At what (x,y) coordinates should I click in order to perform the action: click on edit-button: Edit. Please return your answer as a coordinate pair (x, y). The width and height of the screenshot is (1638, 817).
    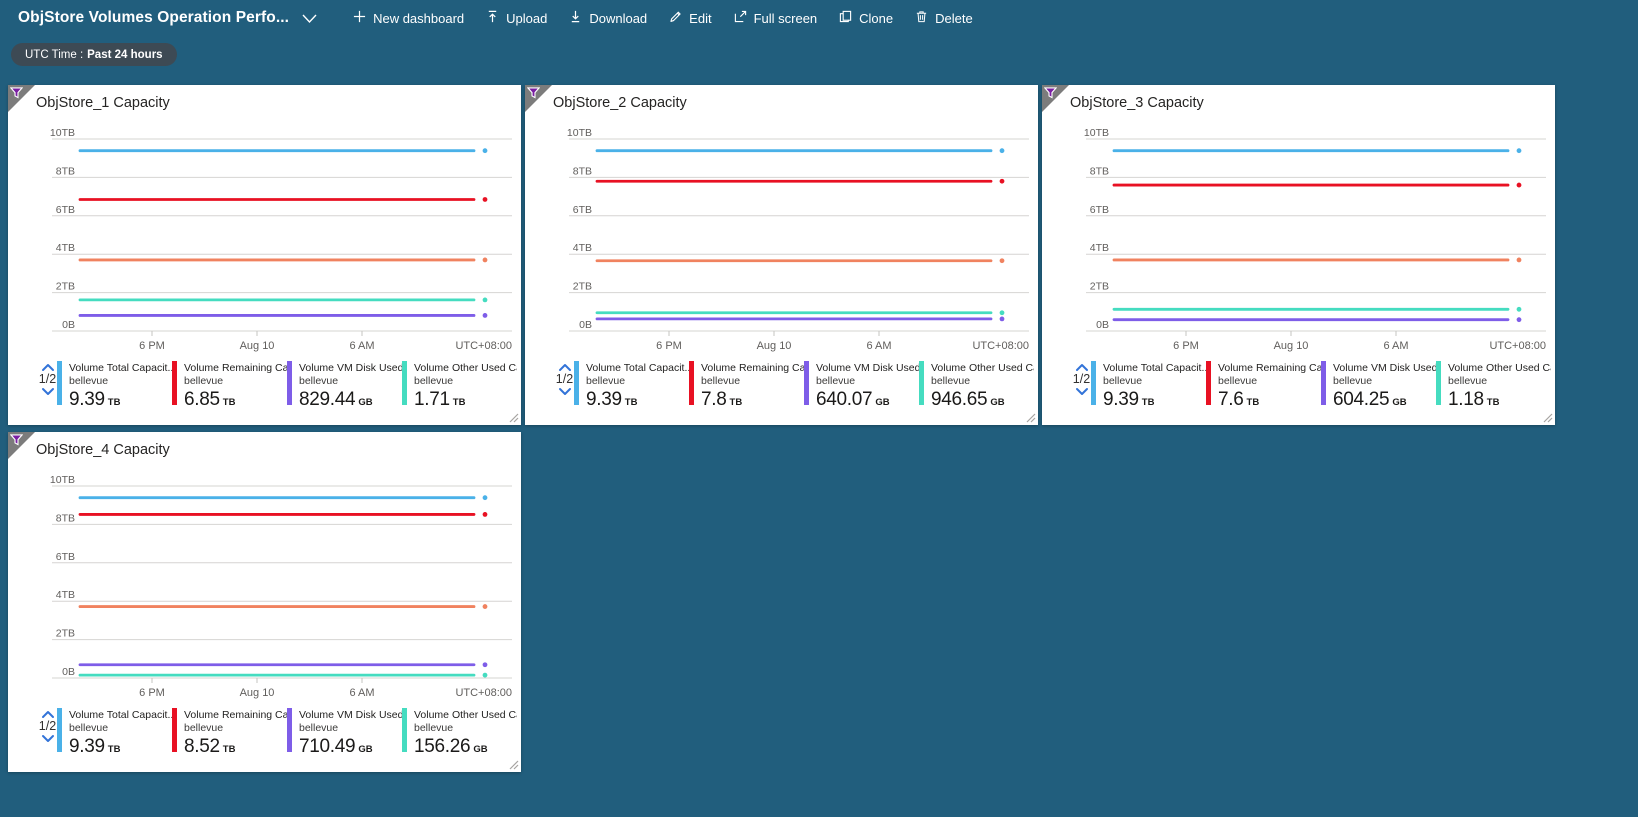
    Looking at the image, I should click on (691, 18).